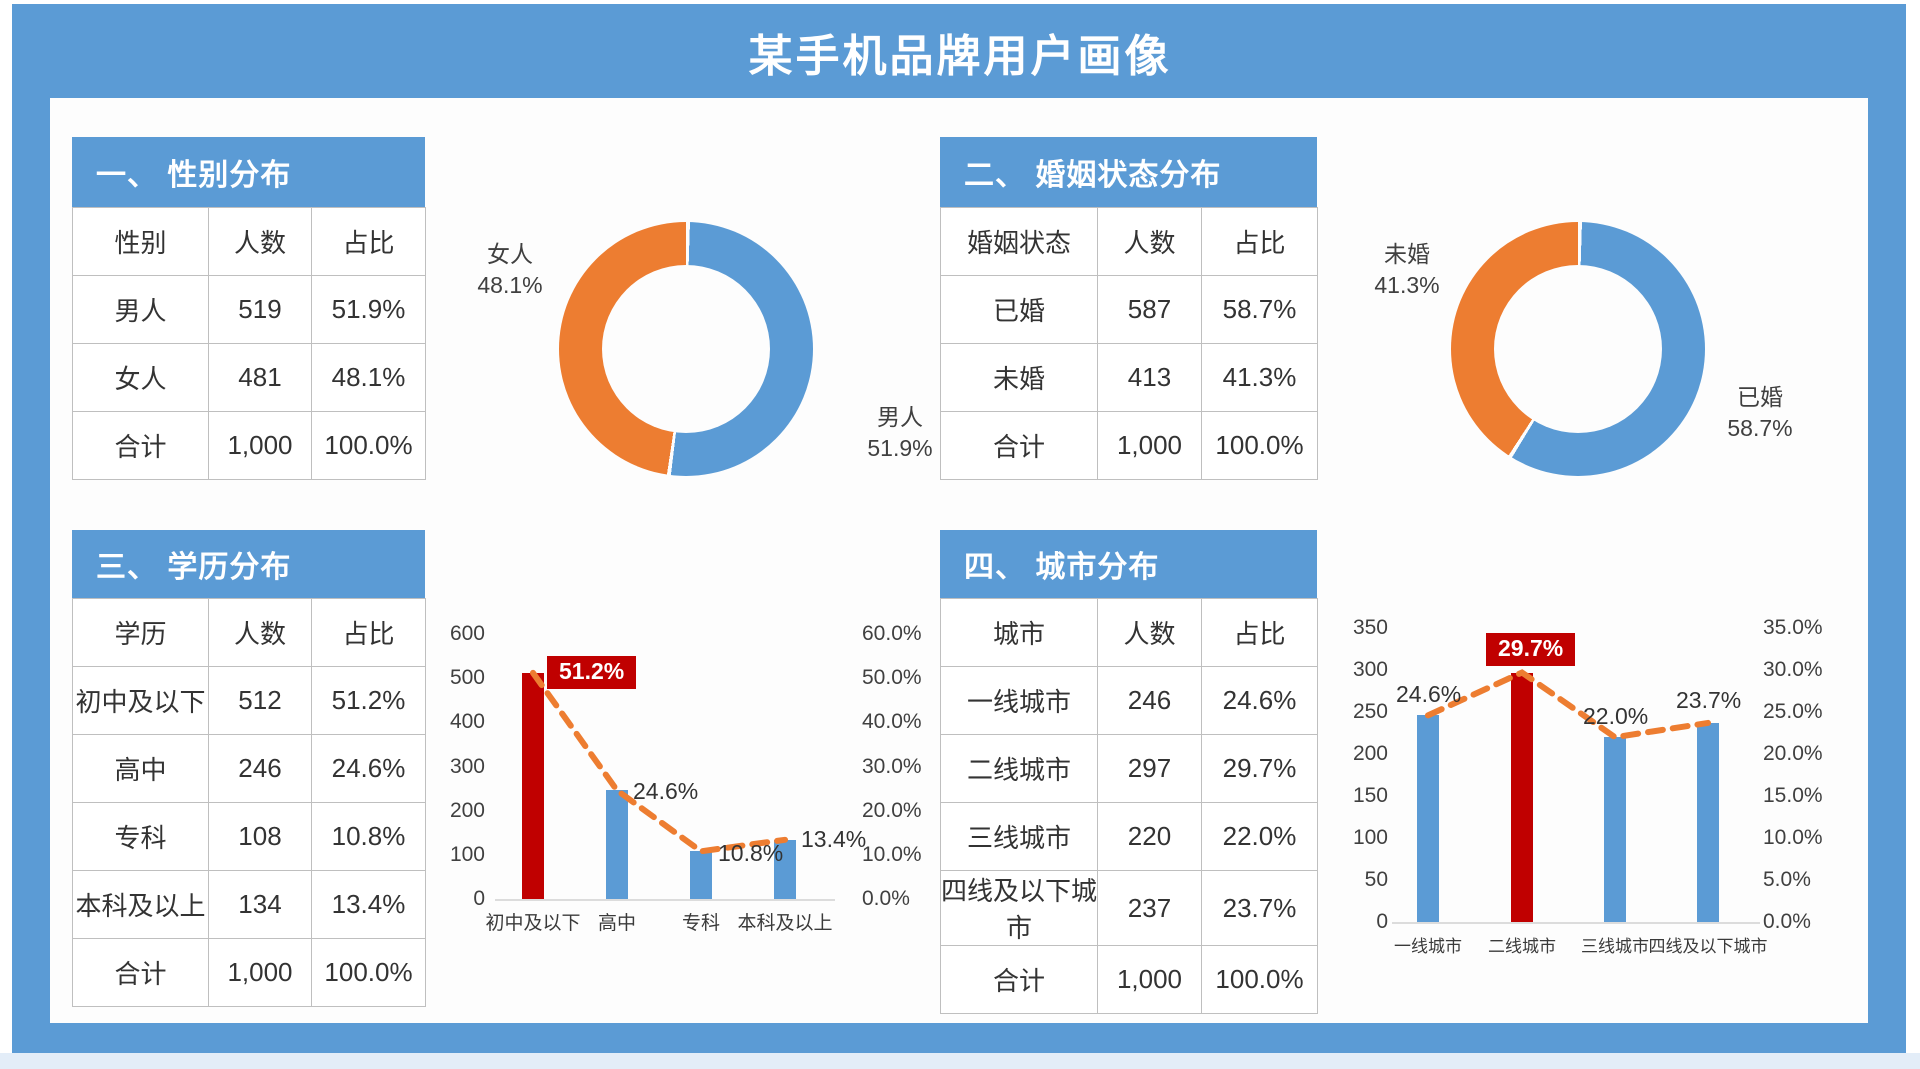 The height and width of the screenshot is (1069, 1920). Describe the element at coordinates (1149, 908) in the screenshot. I see `table-cell: 237` at that location.